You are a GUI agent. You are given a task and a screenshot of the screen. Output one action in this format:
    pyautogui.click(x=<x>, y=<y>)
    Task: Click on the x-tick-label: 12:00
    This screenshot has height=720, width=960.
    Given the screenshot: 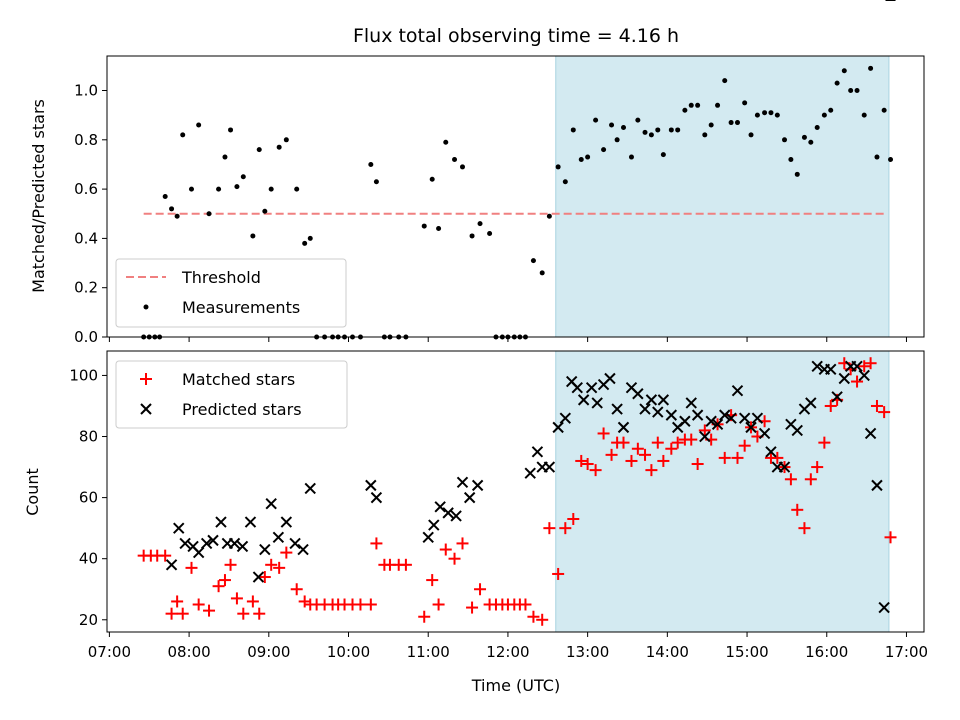 What is the action you would take?
    pyautogui.click(x=507, y=652)
    